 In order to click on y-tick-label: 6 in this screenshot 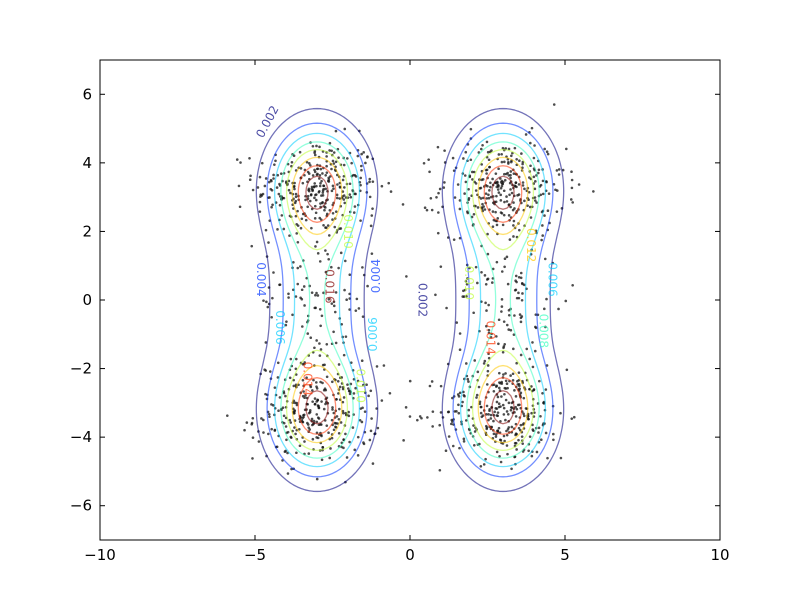, I will do `click(87, 94)`.